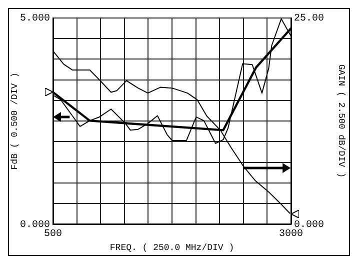  Describe the element at coordinates (309, 19) in the screenshot. I see `y2-tick-label: 25.00` at that location.